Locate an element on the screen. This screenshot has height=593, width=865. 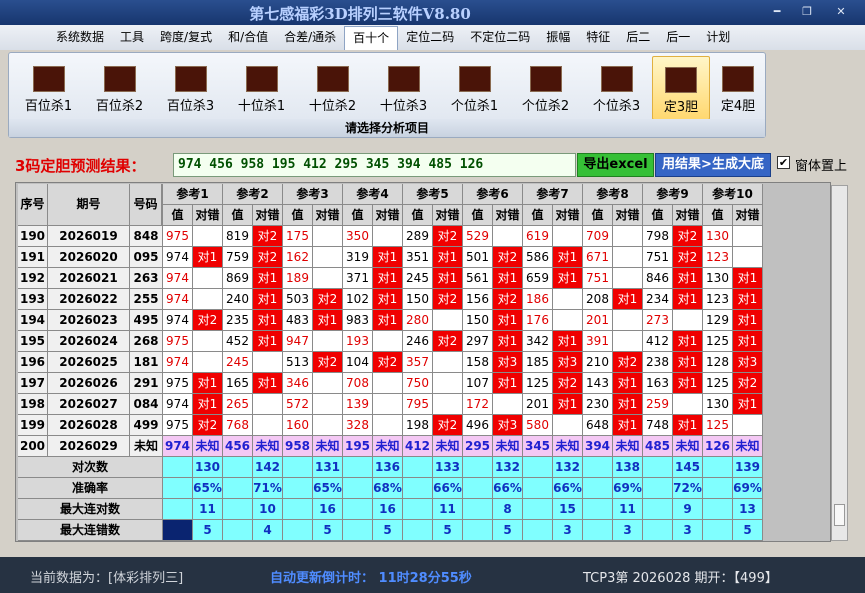
checkbox-label: 窗体置上 is located at coordinates (821, 164).